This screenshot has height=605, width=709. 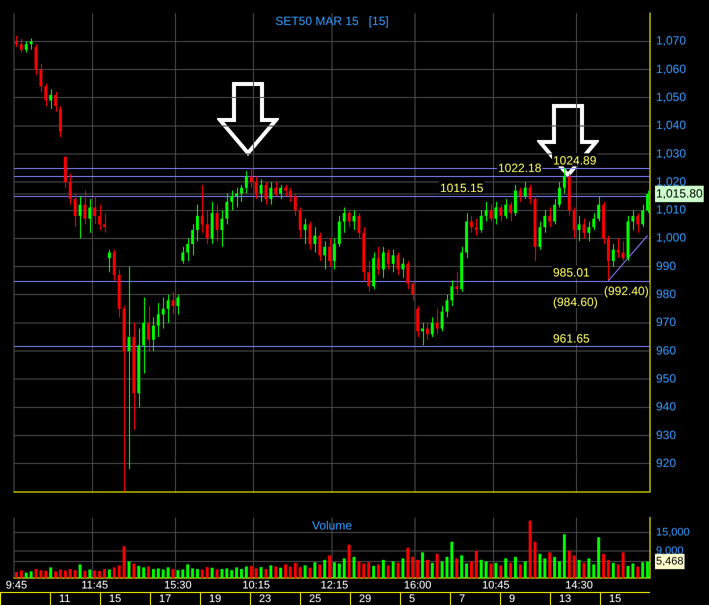 I want to click on text: 7, so click(x=475, y=599).